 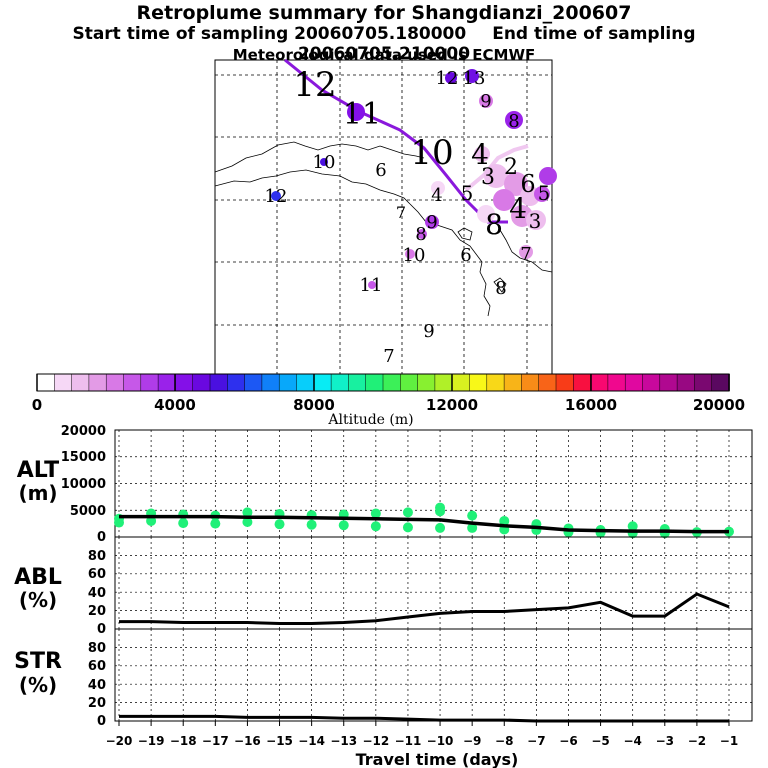 I want to click on x-tick-label: −15, so click(x=279, y=741).